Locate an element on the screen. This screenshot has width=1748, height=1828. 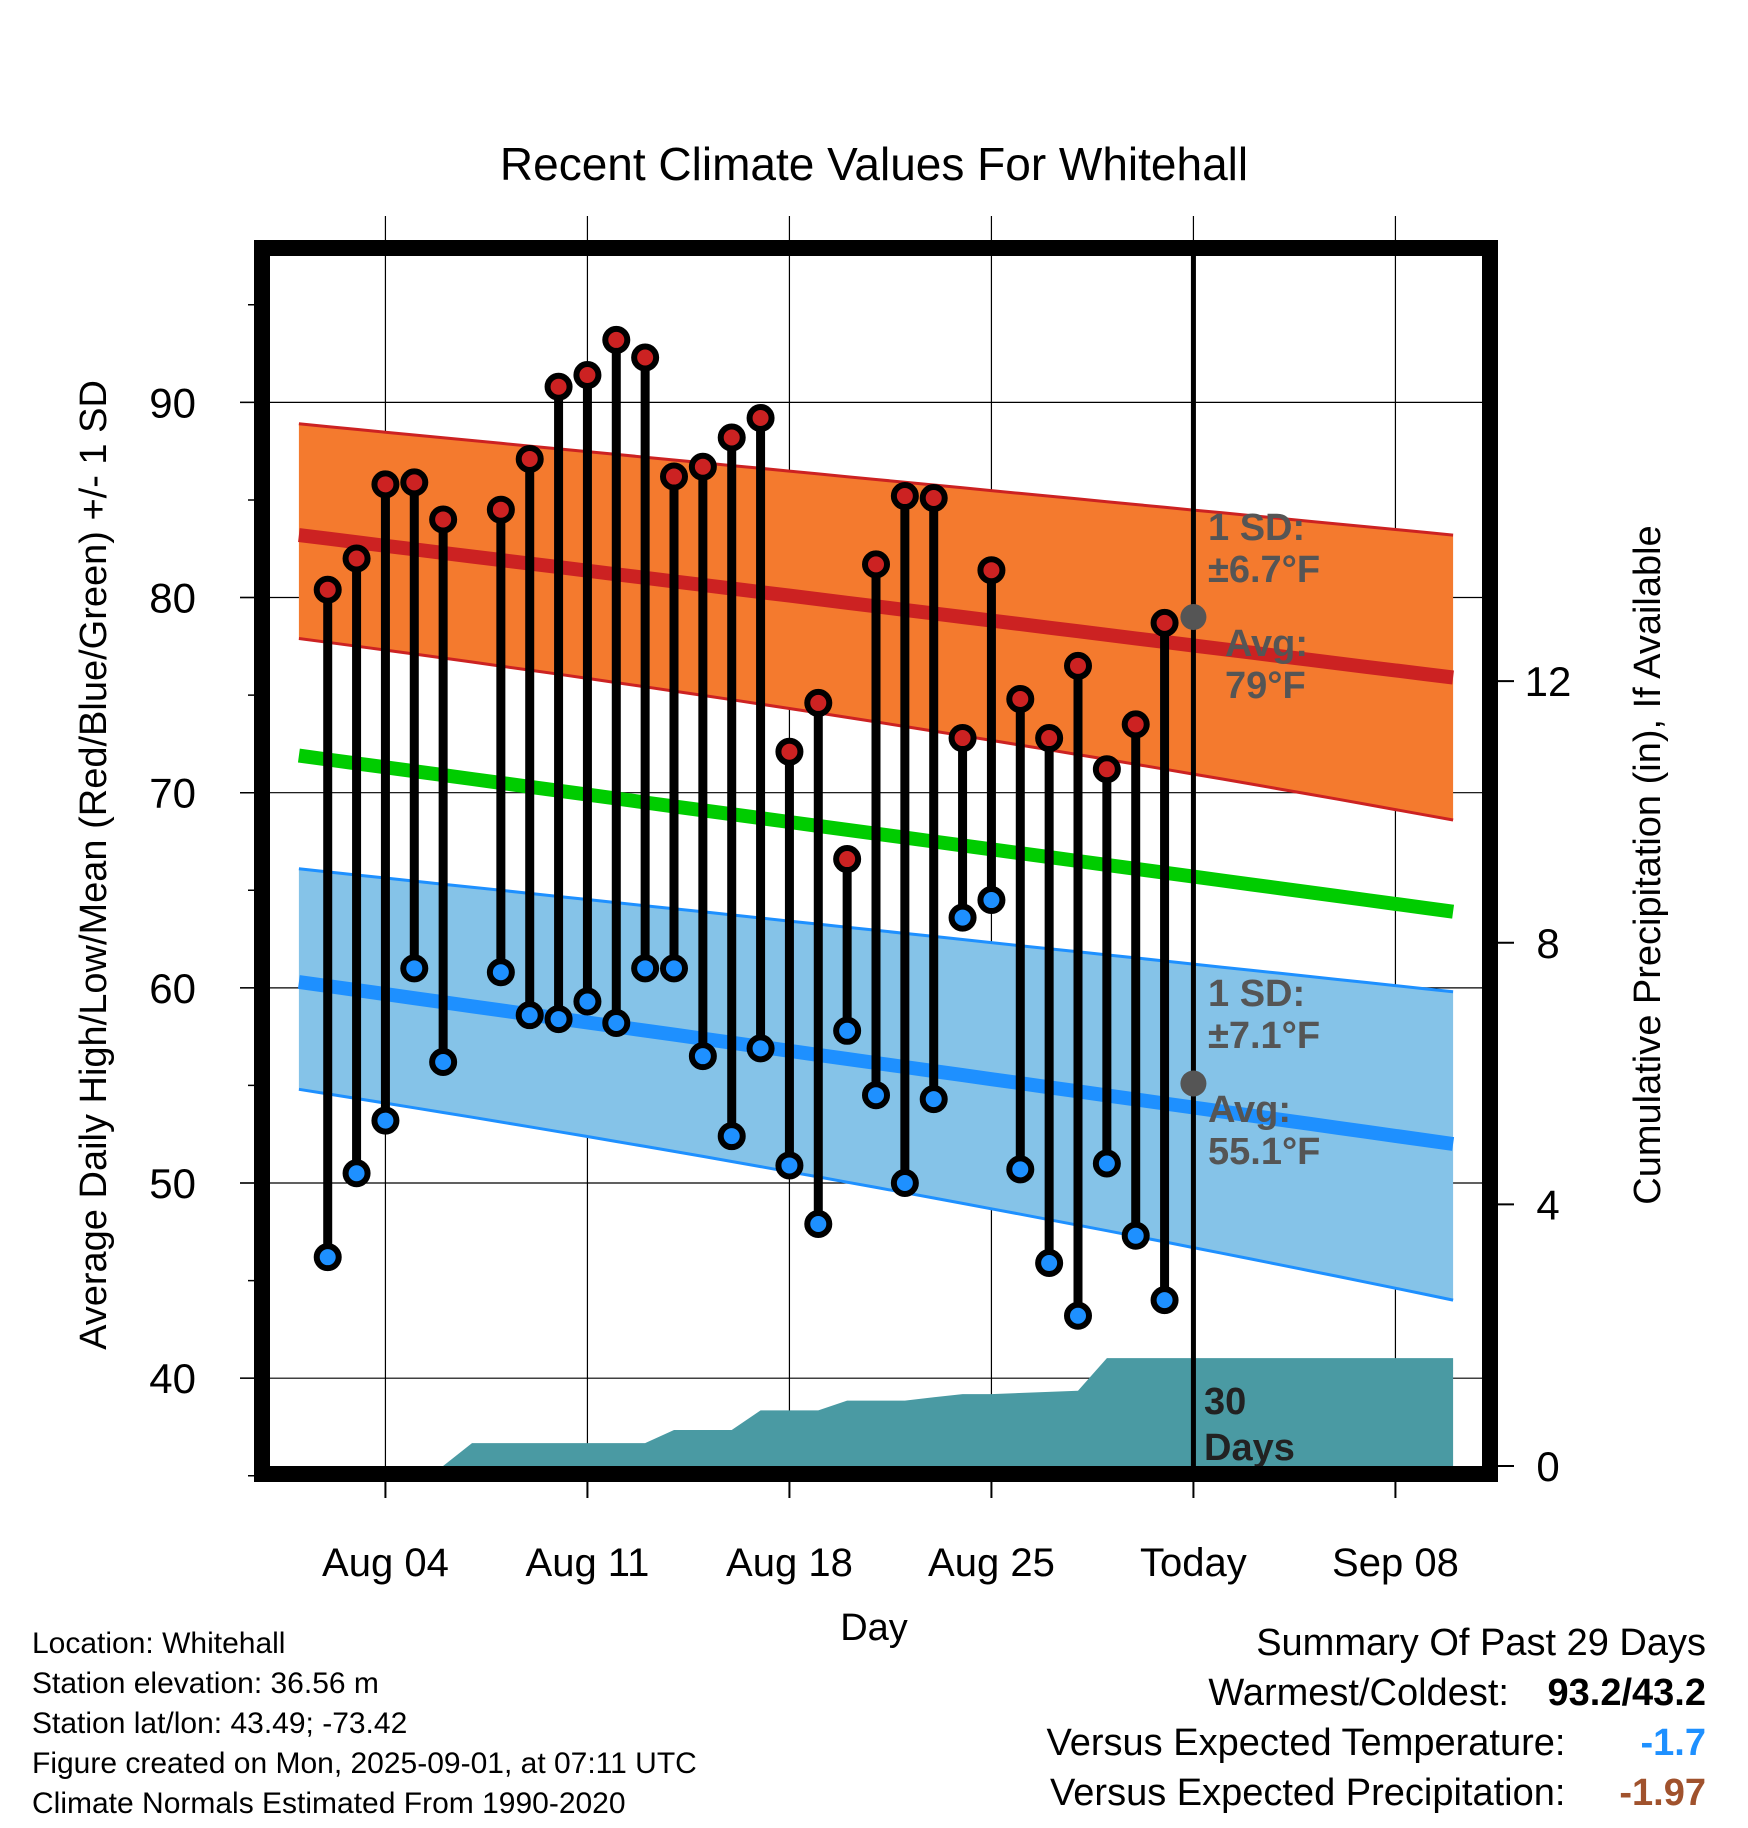
days-count: 30 is located at coordinates (1225, 1402).